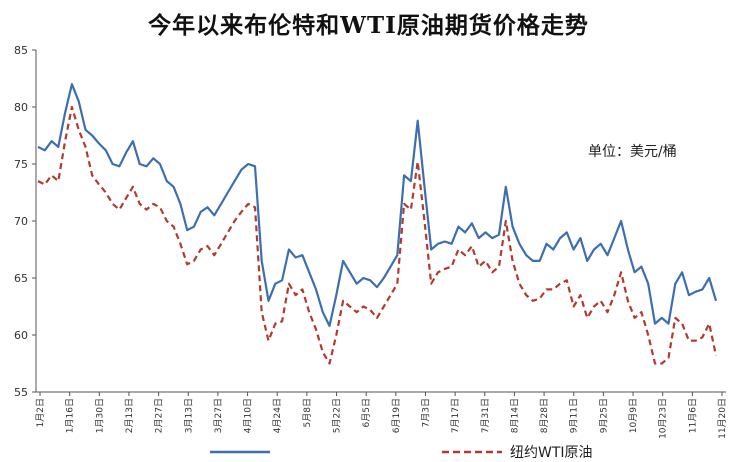 The height and width of the screenshot is (462, 737). I want to click on y-axis-ticks: 55 60 65 70 75 80 85, so click(25, 221).